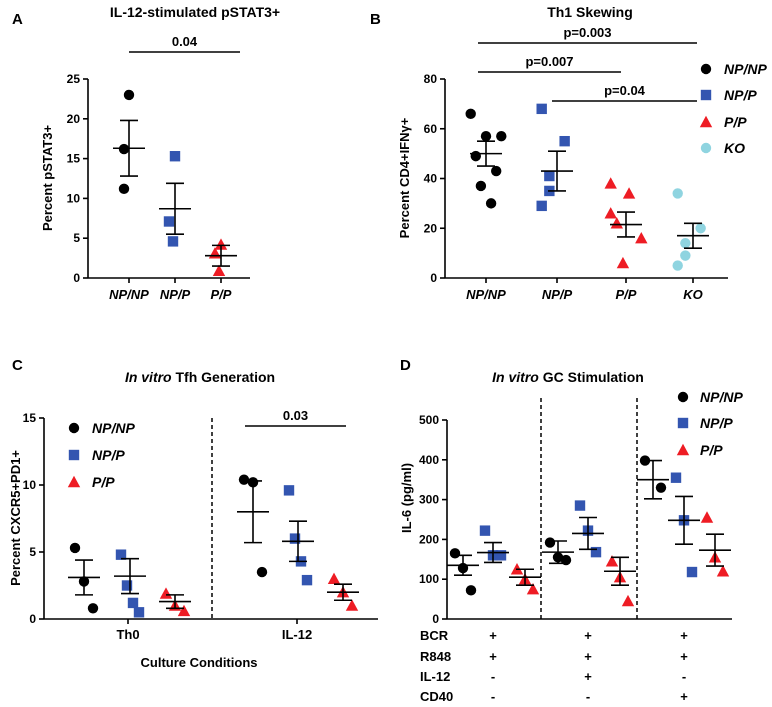 The image size is (772, 707). I want to click on panel-c-sig-label: 0.03, so click(295, 415).